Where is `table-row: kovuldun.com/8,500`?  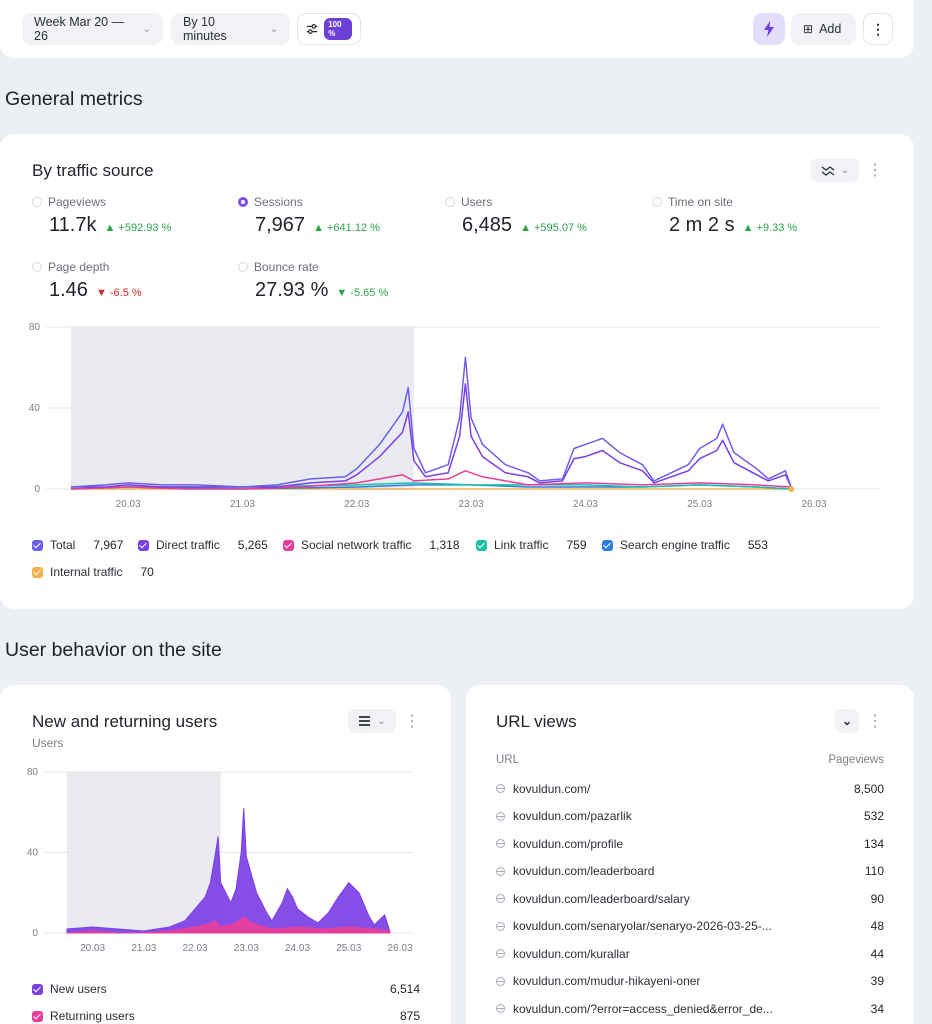 table-row: kovuldun.com/8,500 is located at coordinates (690, 788).